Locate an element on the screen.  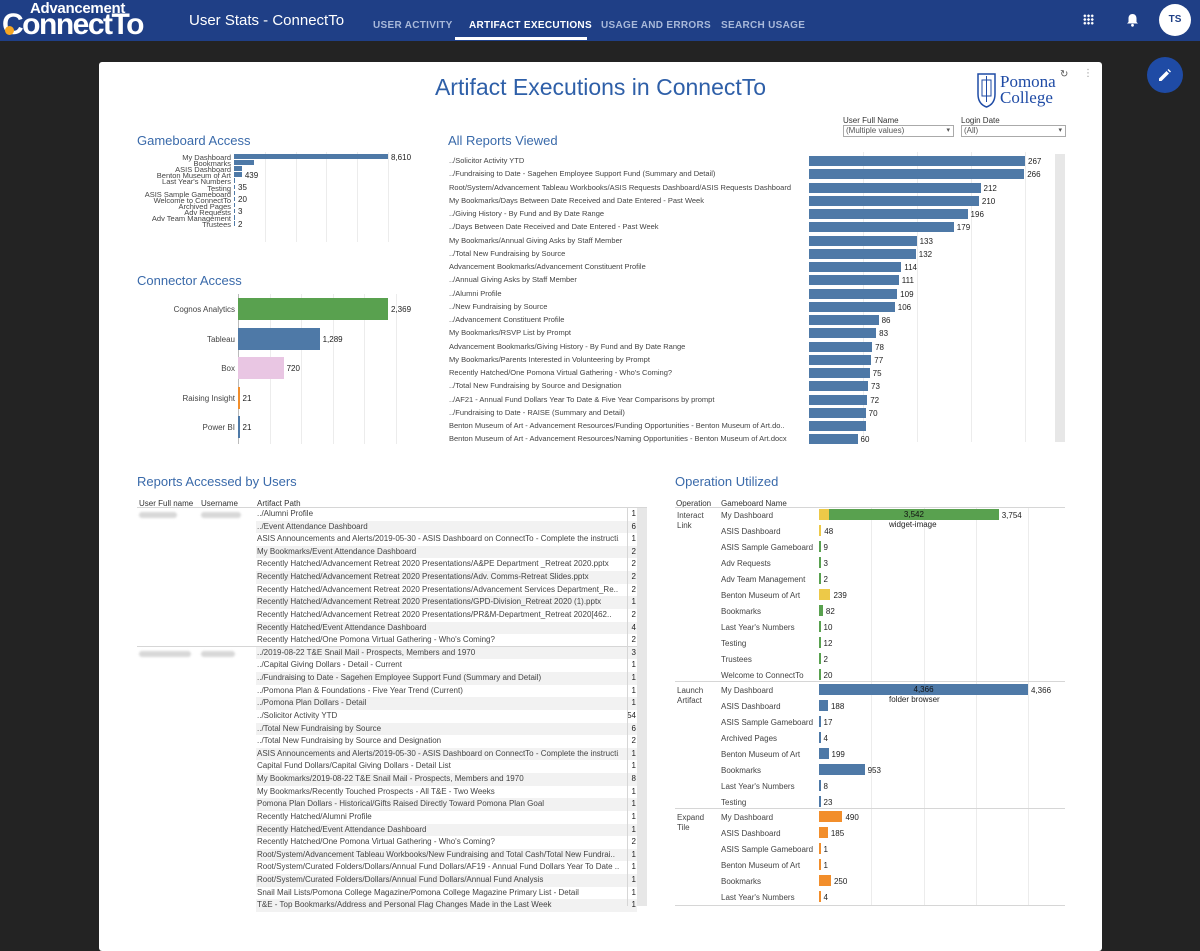
tab-user-activity: USER ACTIVITY is located at coordinates (413, 25).